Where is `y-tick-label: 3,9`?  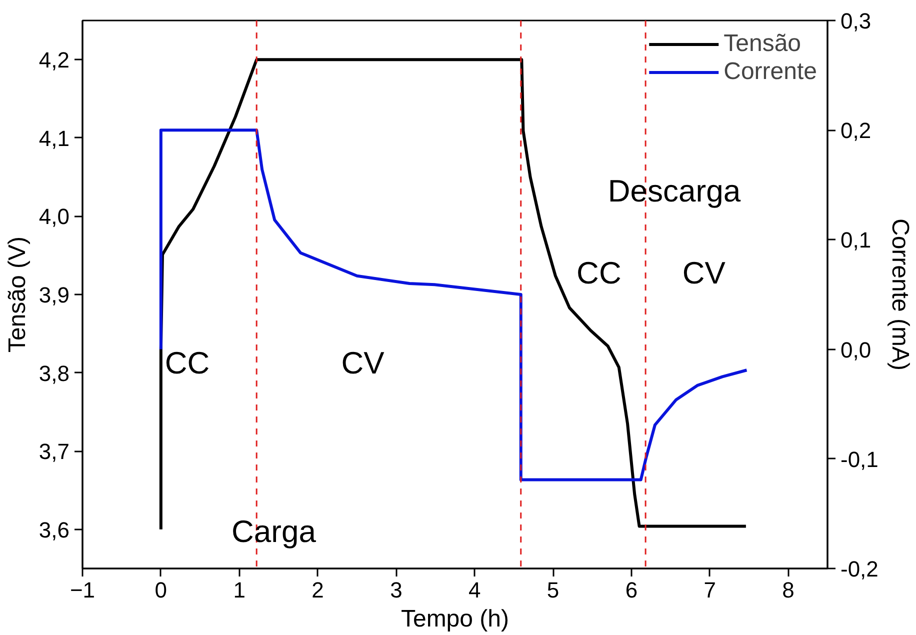
y-tick-label: 3,9 is located at coordinates (54, 295).